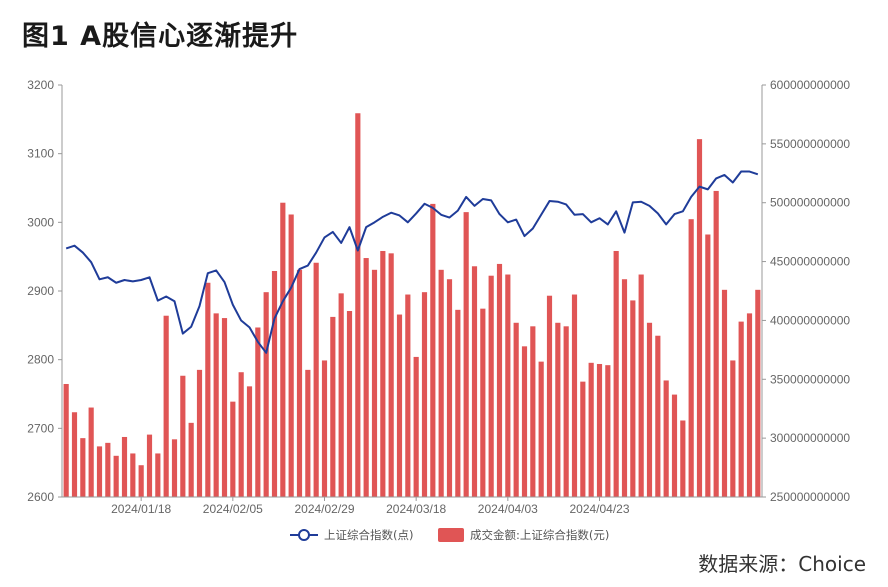 The image size is (888, 587). What do you see at coordinates (810, 320) in the screenshot?
I see `y-right-tick-label: 400000000000` at bounding box center [810, 320].